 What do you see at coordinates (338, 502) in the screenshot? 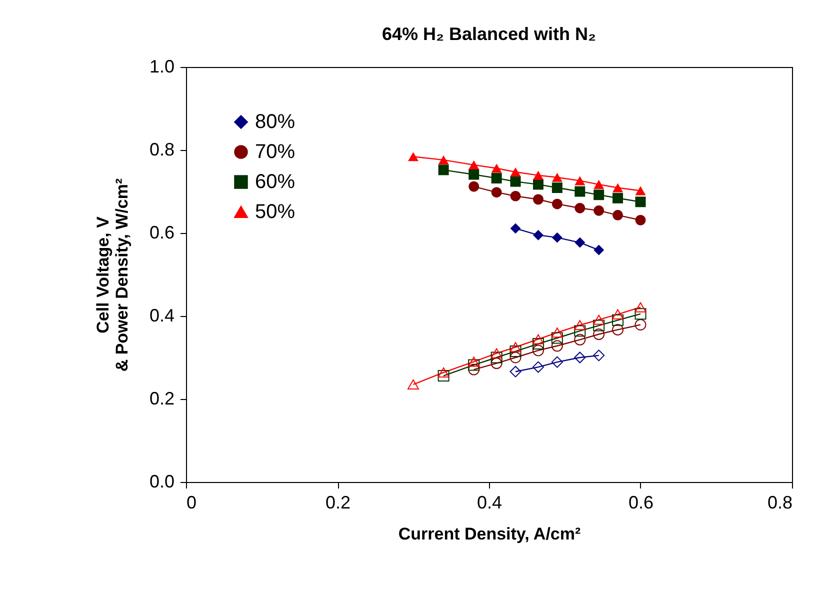
I see `x-tick-label: 0.2` at bounding box center [338, 502].